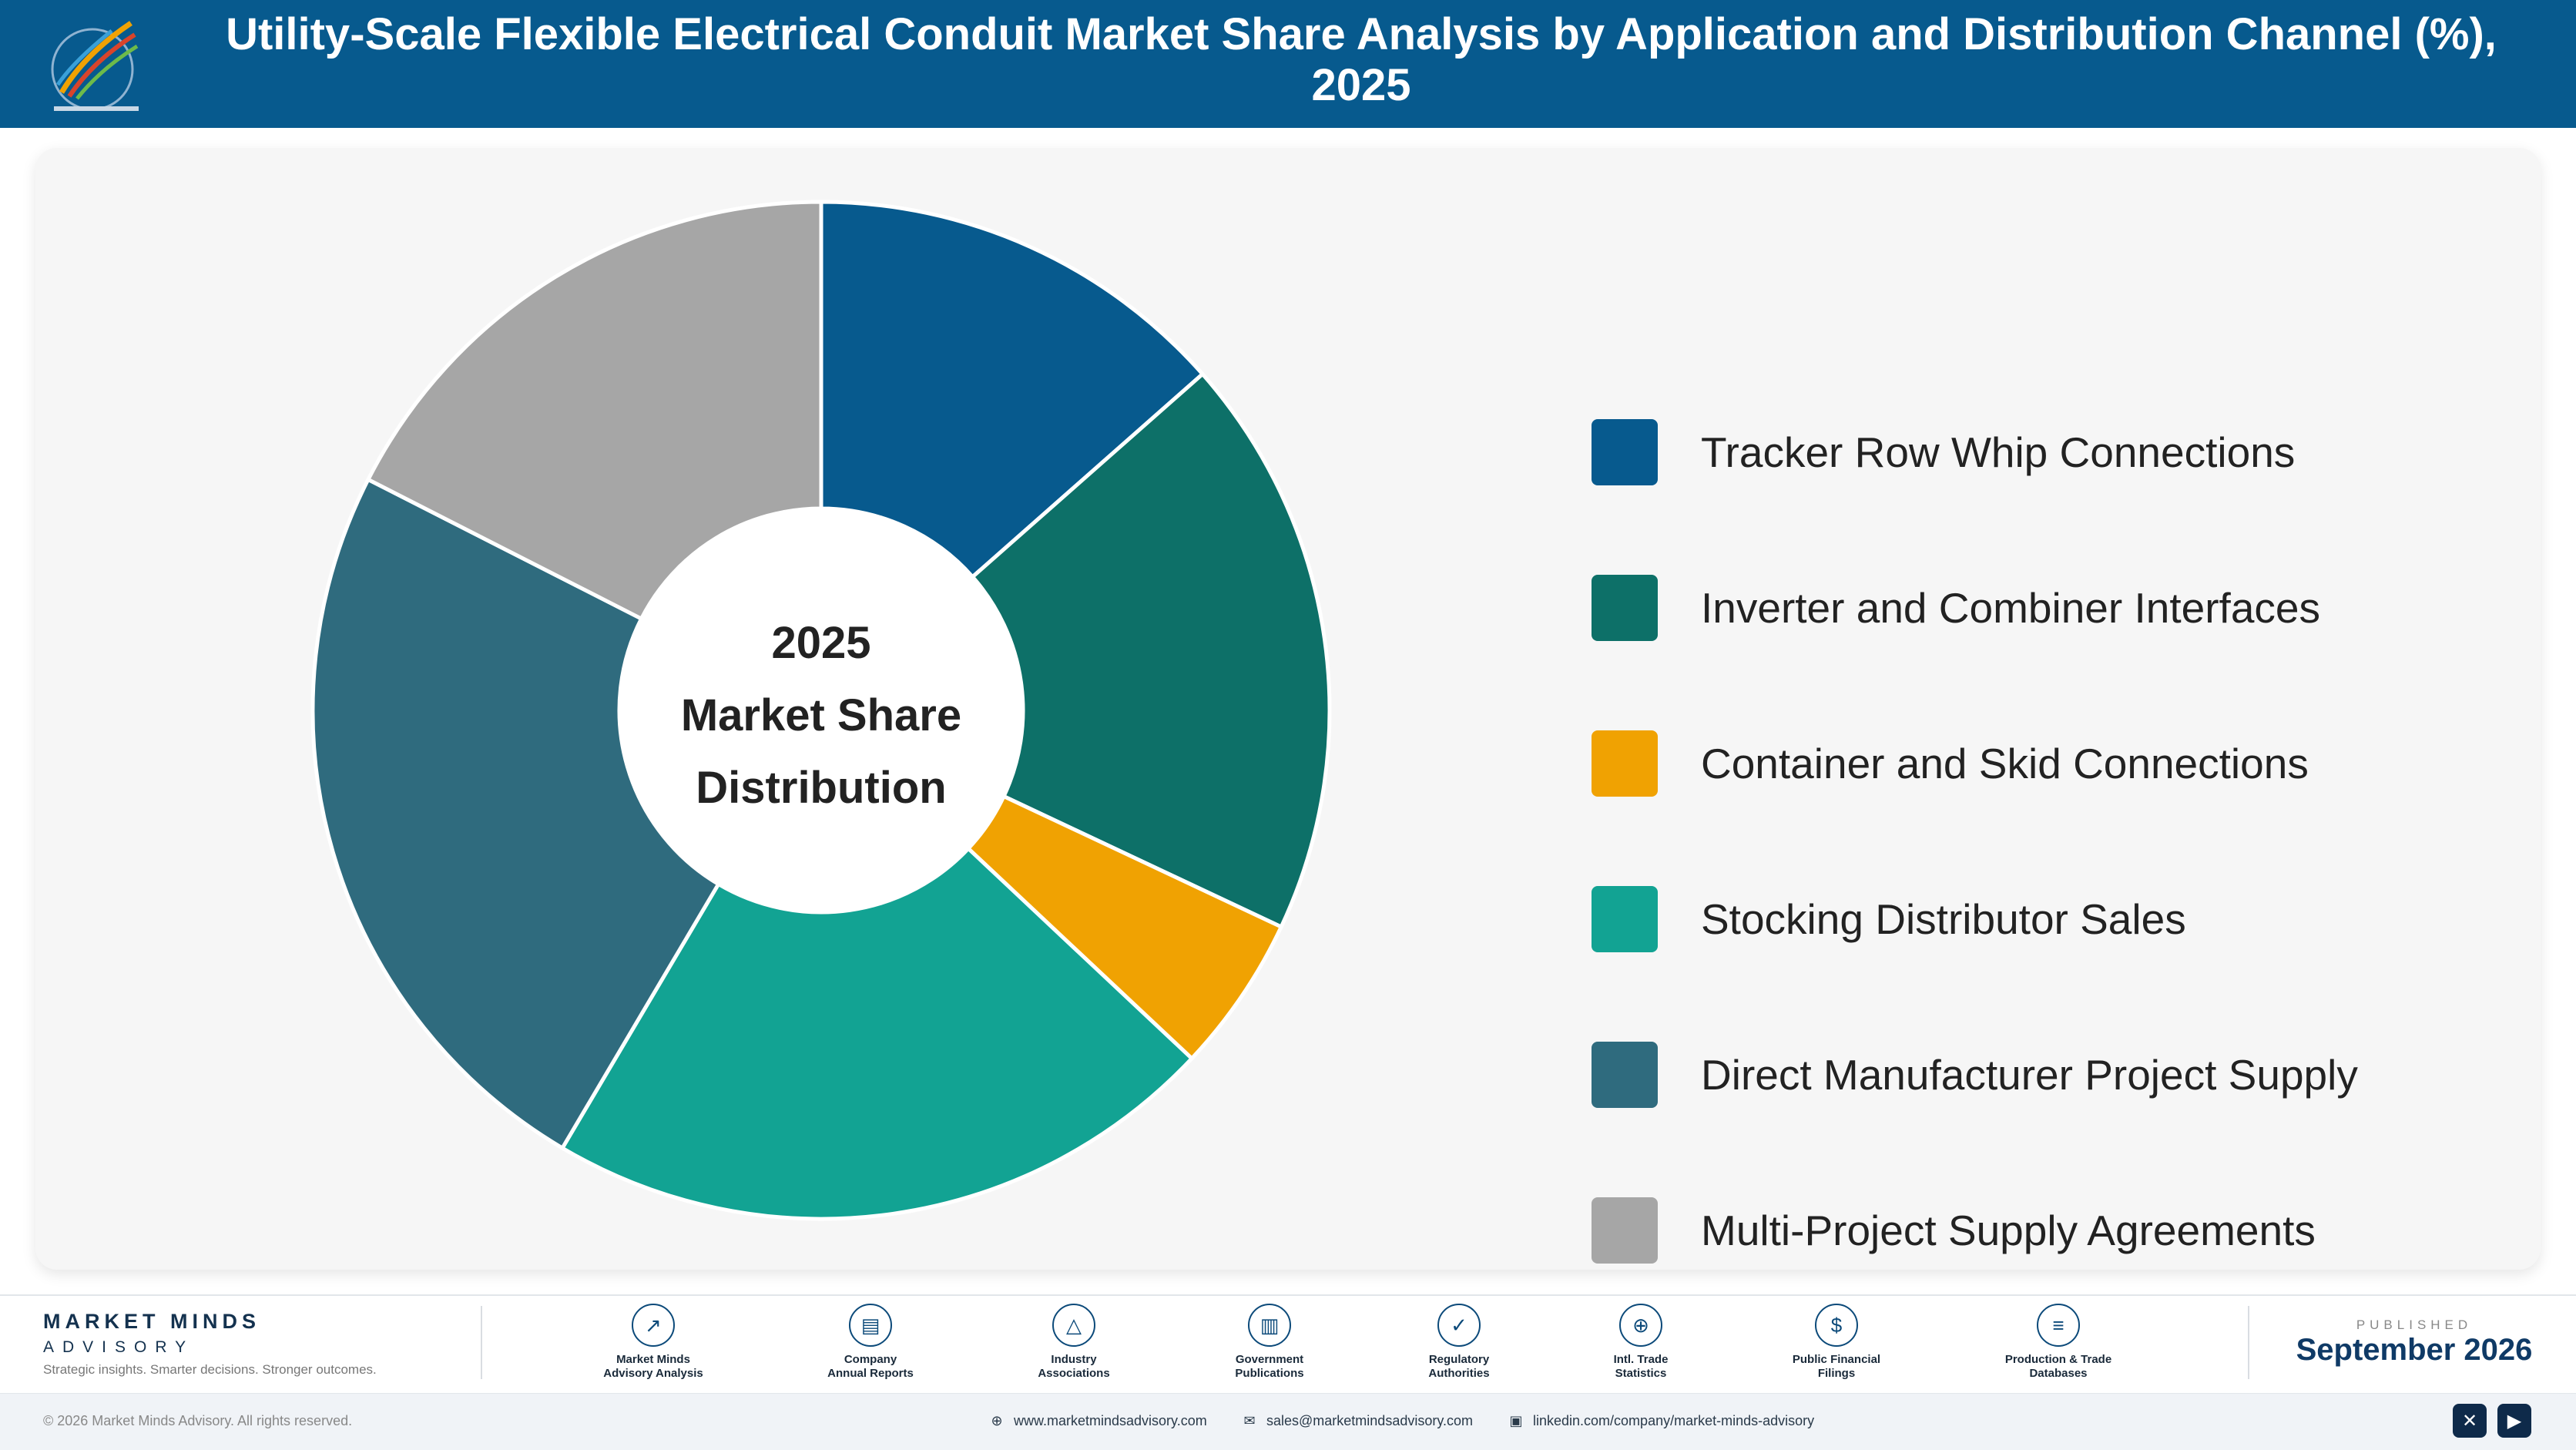 The image size is (2576, 1450). What do you see at coordinates (1836, 1366) in the screenshot?
I see `source-label: Public Financial Filings` at bounding box center [1836, 1366].